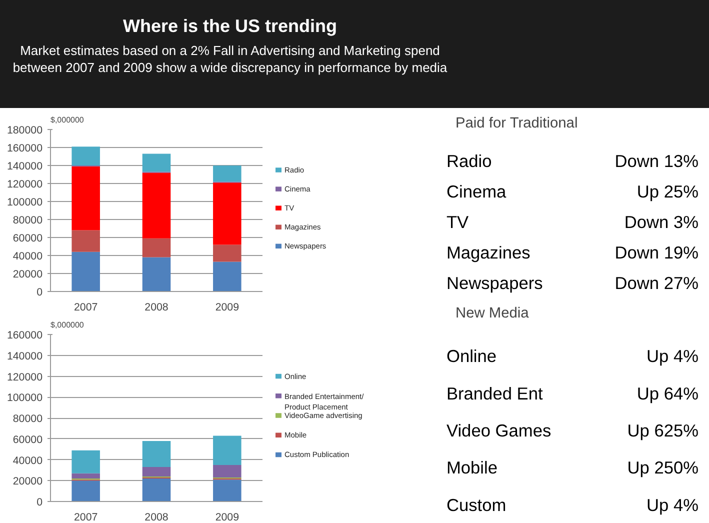 The image size is (709, 523). I want to click on text: Up 64%, so click(667, 393).